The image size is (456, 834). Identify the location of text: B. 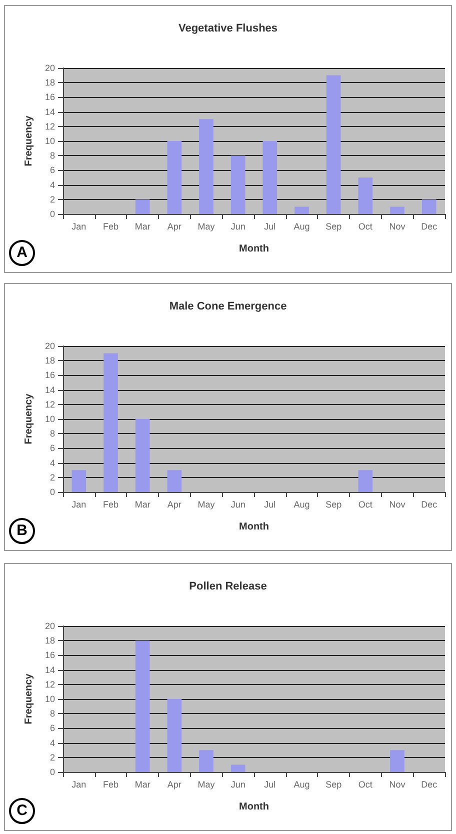
(22, 531).